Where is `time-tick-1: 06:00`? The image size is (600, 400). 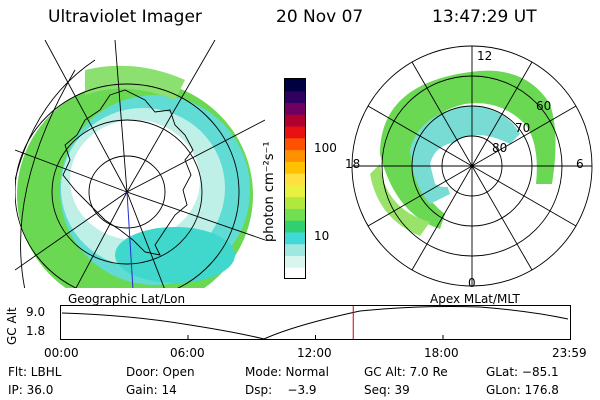
time-tick-1: 06:00 is located at coordinates (187, 353).